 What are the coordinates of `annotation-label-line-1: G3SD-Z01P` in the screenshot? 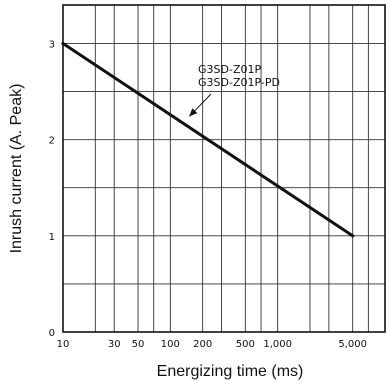 It's located at (229, 69).